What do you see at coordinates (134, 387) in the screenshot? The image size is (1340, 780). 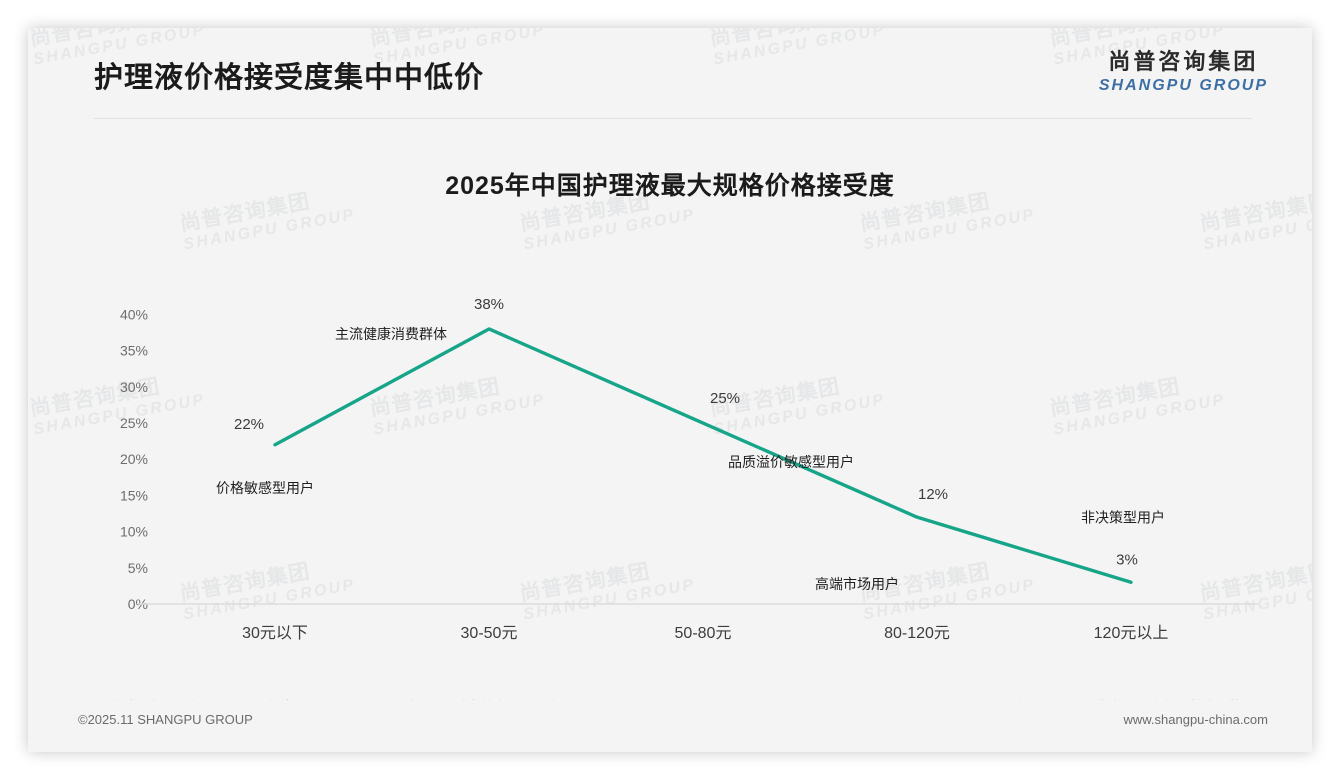 I see `y-axis-tick: 30%` at bounding box center [134, 387].